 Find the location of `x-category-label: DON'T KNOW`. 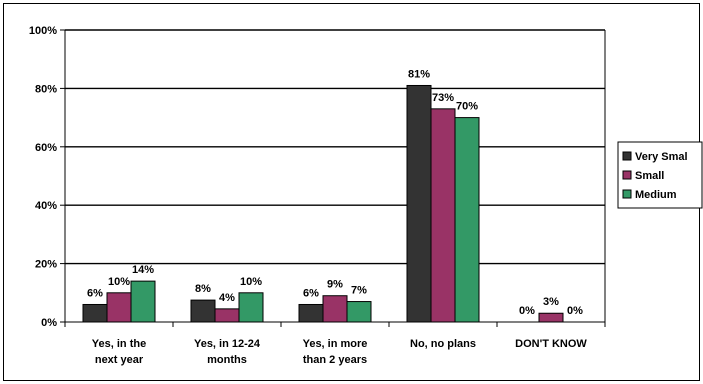

x-category-label: DON'T KNOW is located at coordinates (551, 344).